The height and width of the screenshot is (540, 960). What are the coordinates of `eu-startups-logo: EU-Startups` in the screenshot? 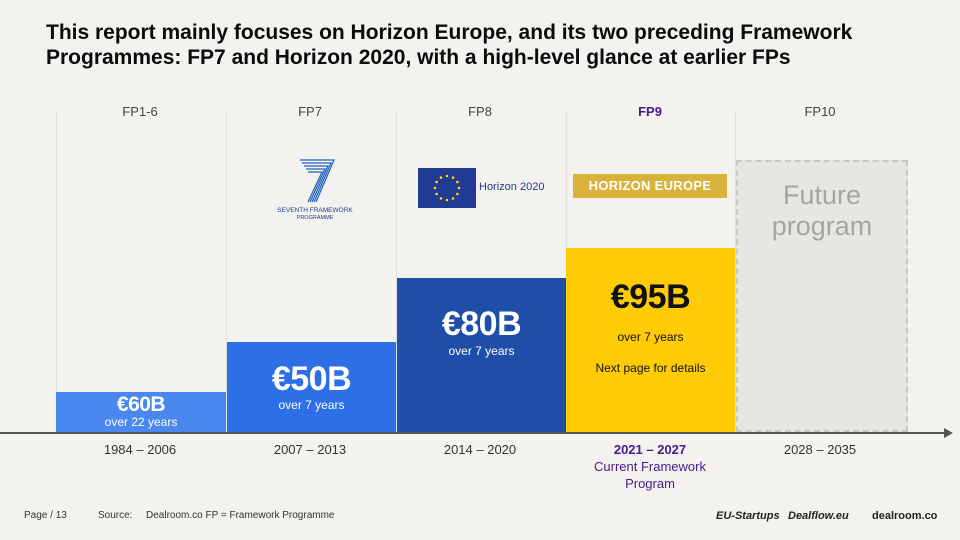 It's located at (748, 516).